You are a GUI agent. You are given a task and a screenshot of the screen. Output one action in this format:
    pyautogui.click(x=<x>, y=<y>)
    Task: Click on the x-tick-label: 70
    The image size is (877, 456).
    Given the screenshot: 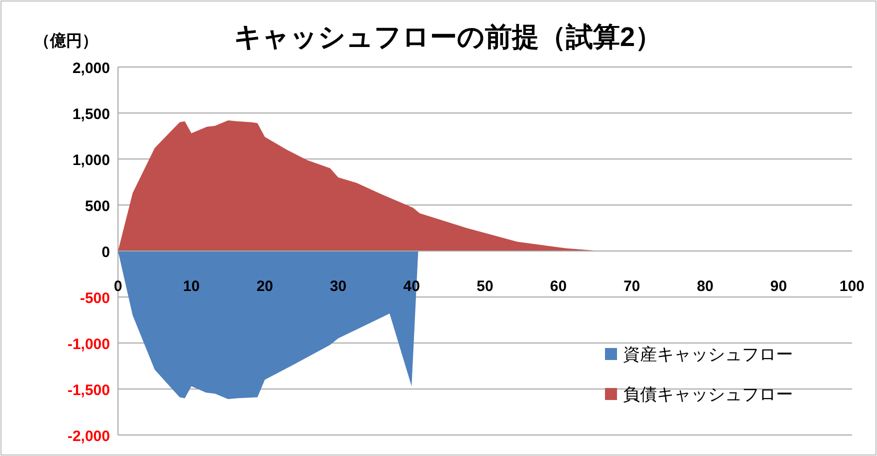 What is the action you would take?
    pyautogui.click(x=631, y=286)
    